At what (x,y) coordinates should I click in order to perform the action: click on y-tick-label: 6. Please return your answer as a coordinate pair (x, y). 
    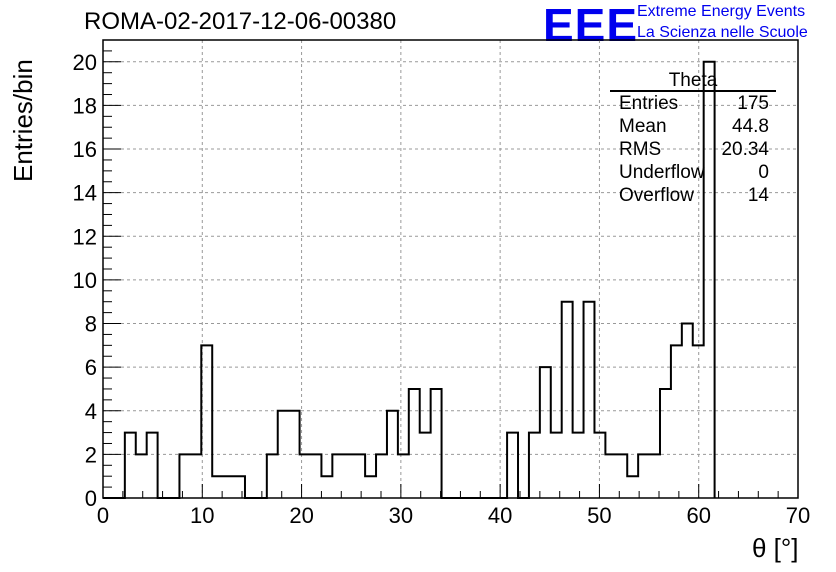
    Looking at the image, I should click on (91, 367).